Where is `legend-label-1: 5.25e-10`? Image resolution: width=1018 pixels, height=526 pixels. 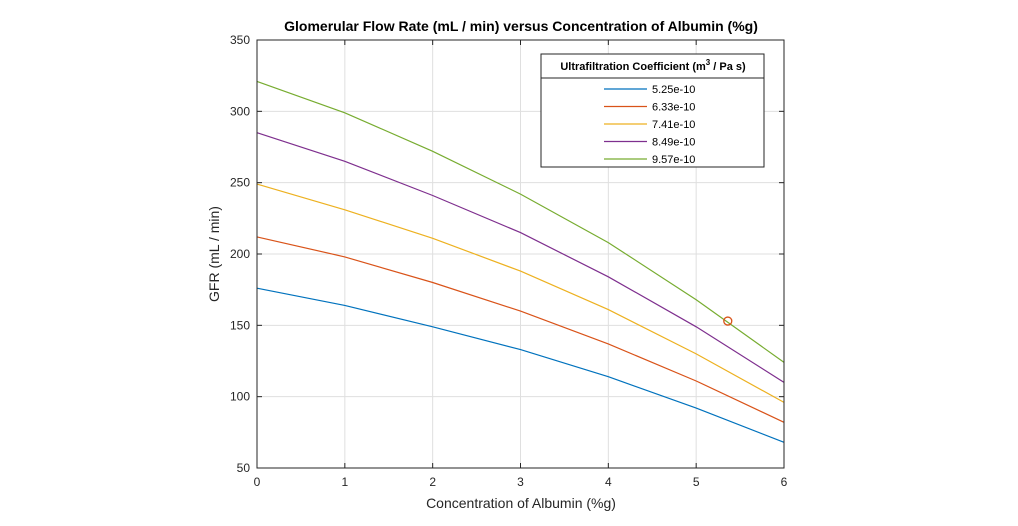
legend-label-1: 5.25e-10 is located at coordinates (673, 90).